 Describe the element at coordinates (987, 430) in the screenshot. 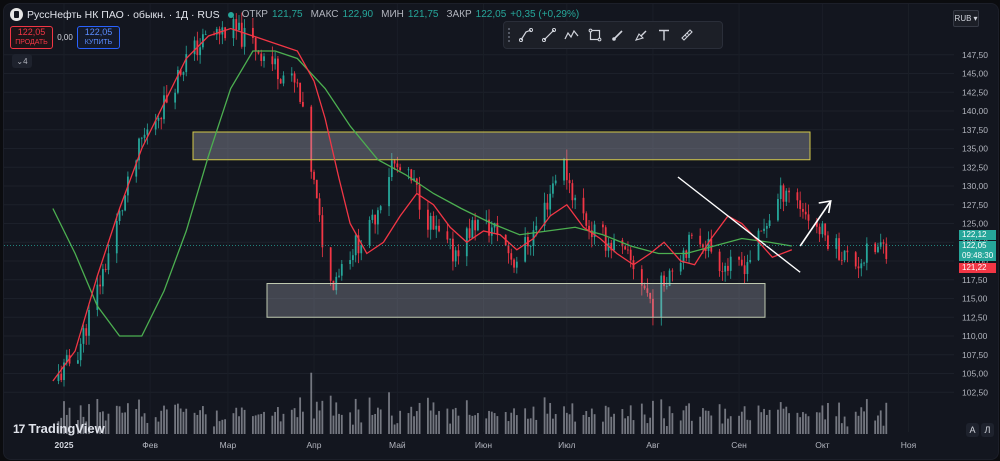

I see `log-scale-button: Л` at that location.